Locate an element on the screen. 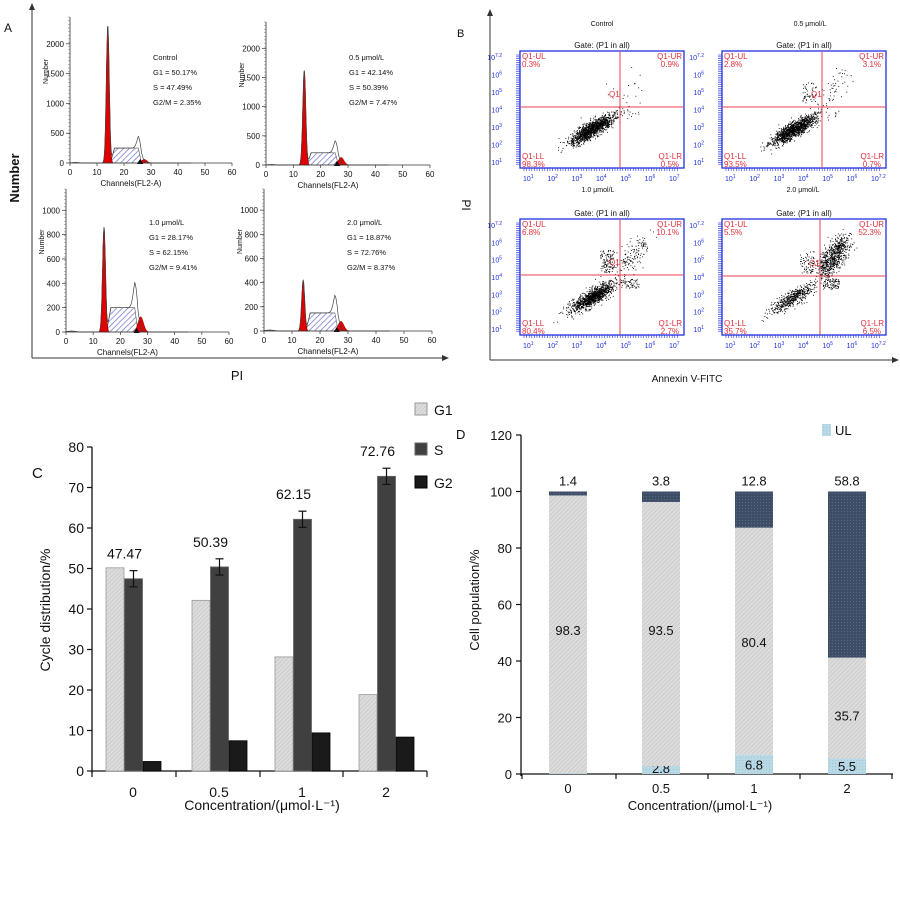 This screenshot has width=900, height=900. tick-exponent: 5 is located at coordinates (500, 91).